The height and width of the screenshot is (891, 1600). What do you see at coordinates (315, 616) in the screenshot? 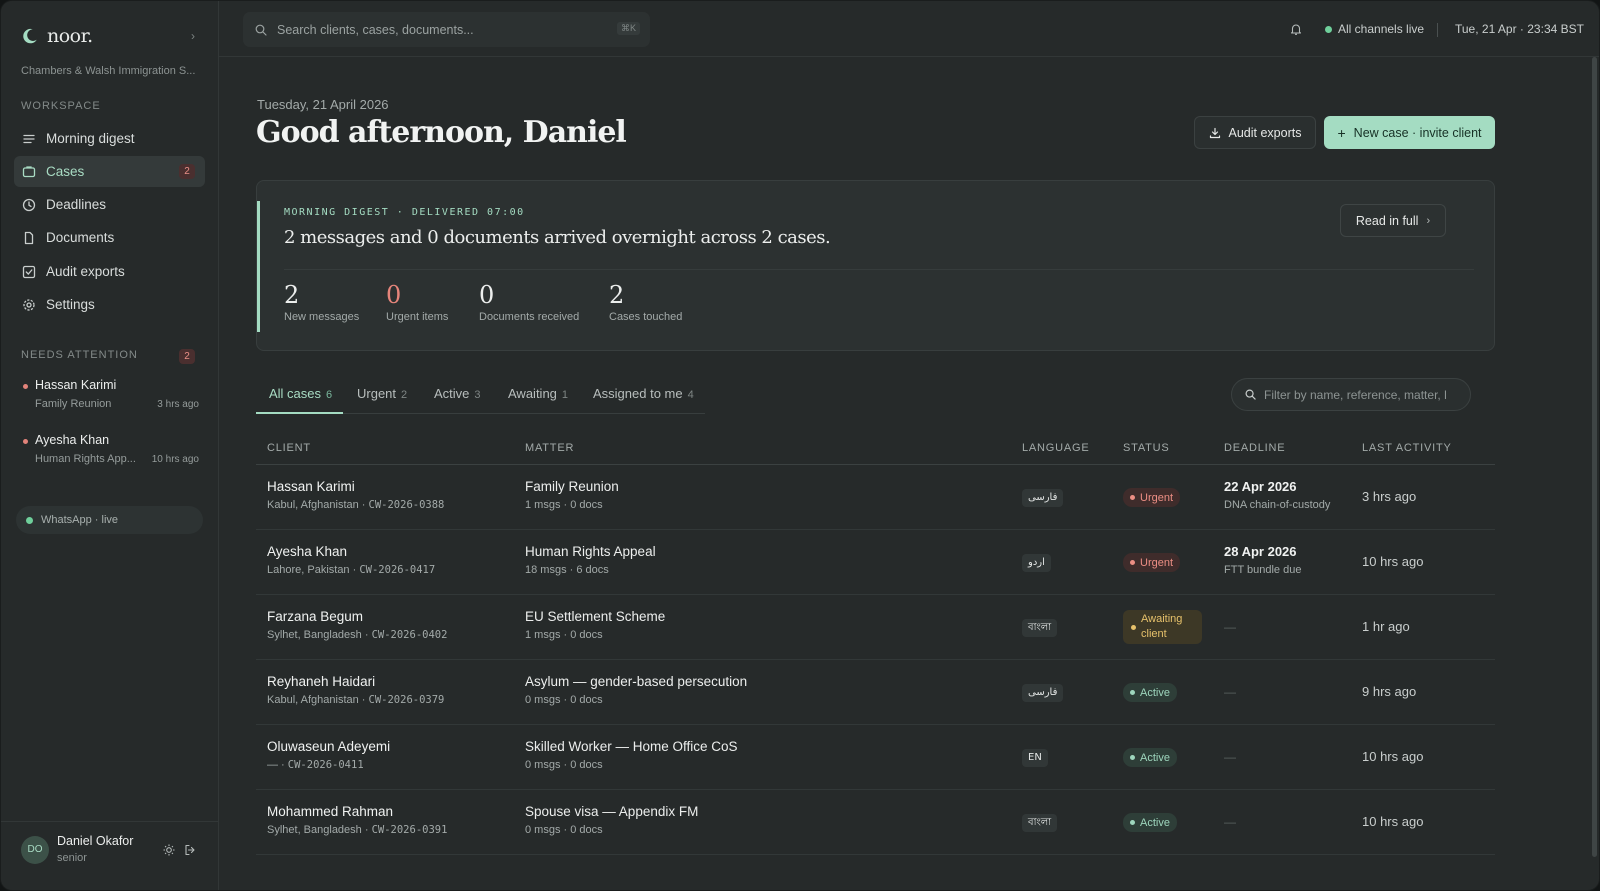
I see `client-name: Farzana Begum` at bounding box center [315, 616].